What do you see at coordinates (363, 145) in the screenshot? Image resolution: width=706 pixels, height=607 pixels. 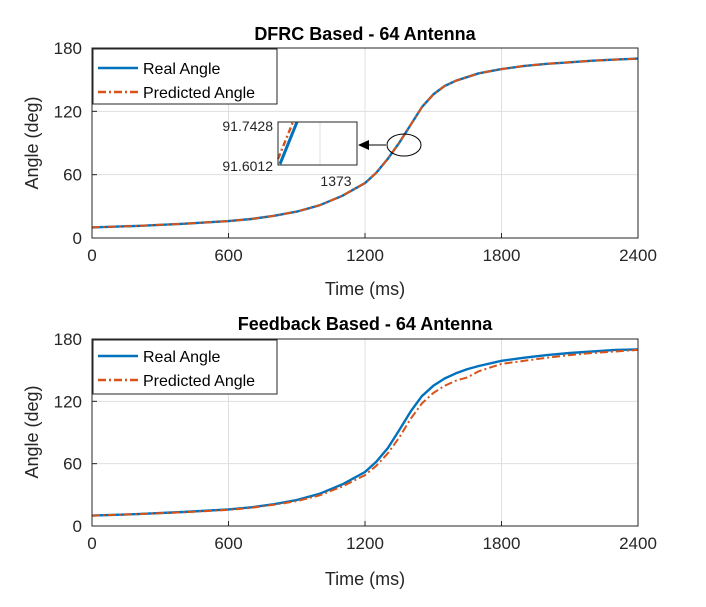 I see `zoom-arrow-head` at bounding box center [363, 145].